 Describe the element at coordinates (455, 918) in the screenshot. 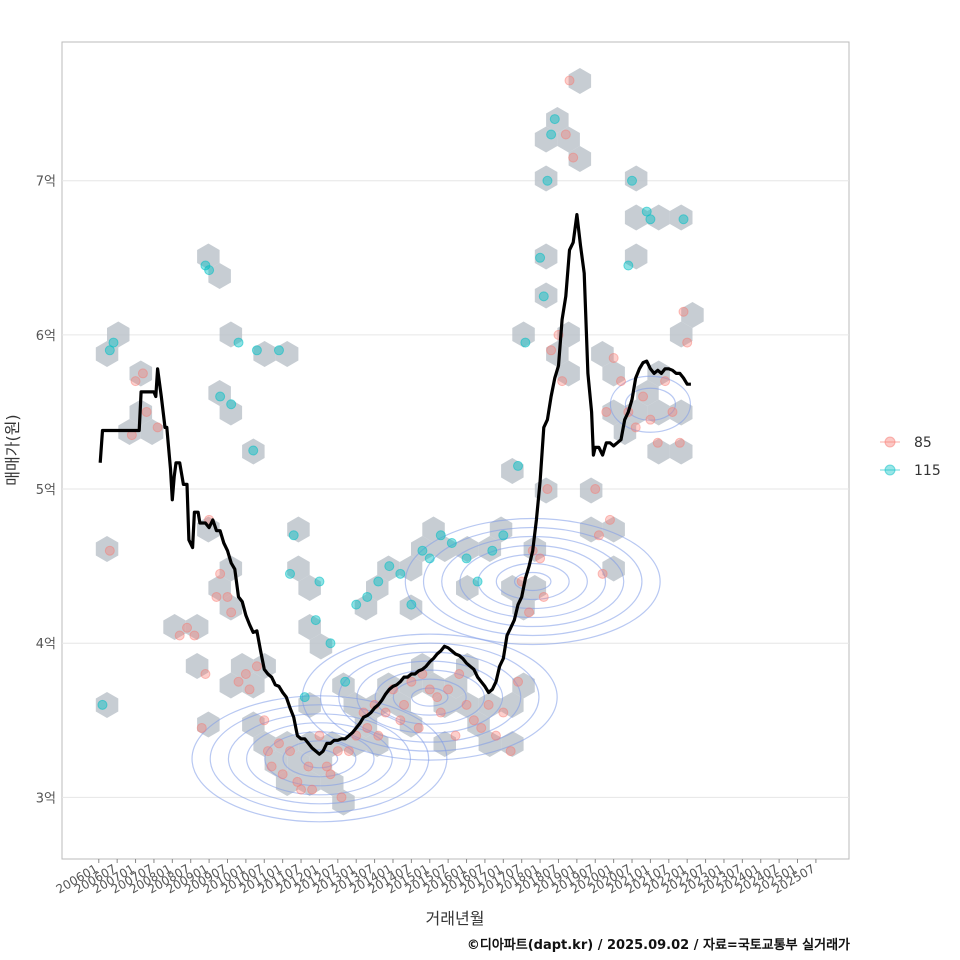

I see `x-axis-title: 거래년월` at that location.